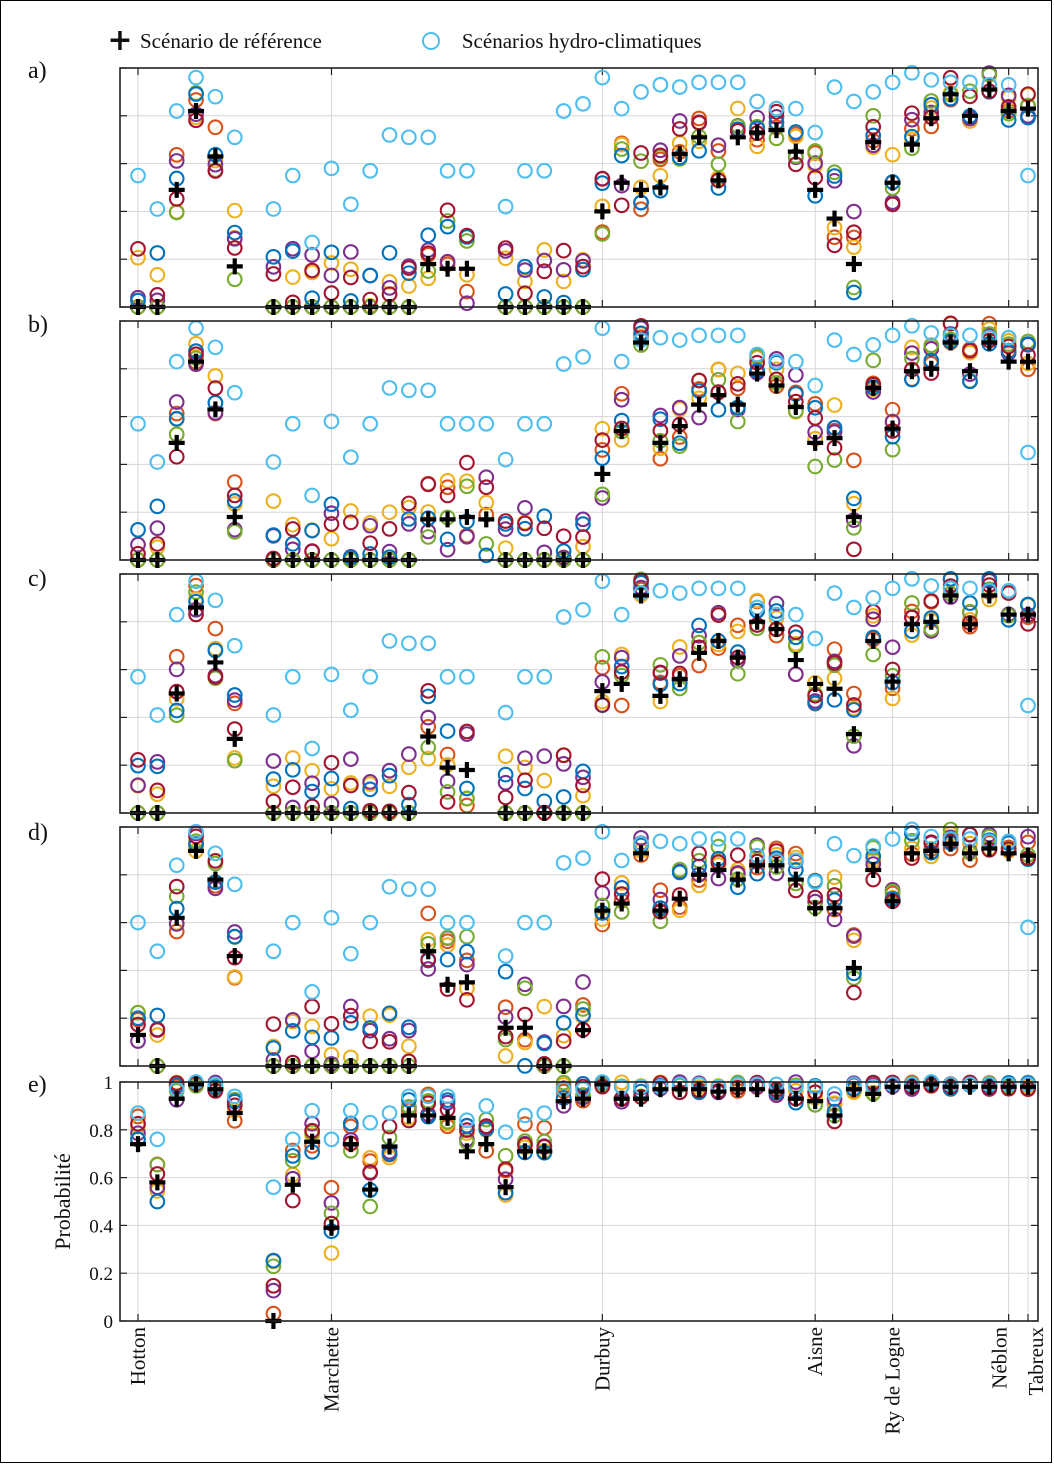 This screenshot has width=1054, height=1465. I want to click on legend-reference-label: Scénario de référence, so click(231, 40).